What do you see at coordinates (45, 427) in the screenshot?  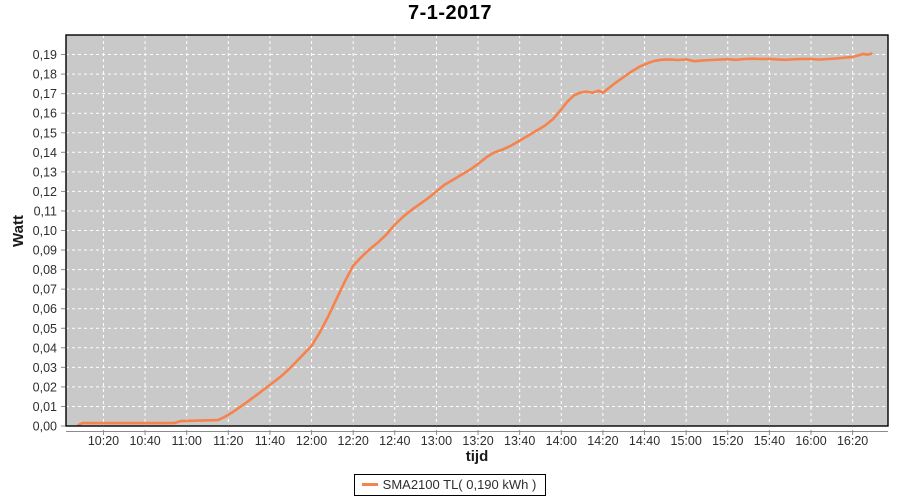 I see `y-tick-label: 0,00` at bounding box center [45, 427].